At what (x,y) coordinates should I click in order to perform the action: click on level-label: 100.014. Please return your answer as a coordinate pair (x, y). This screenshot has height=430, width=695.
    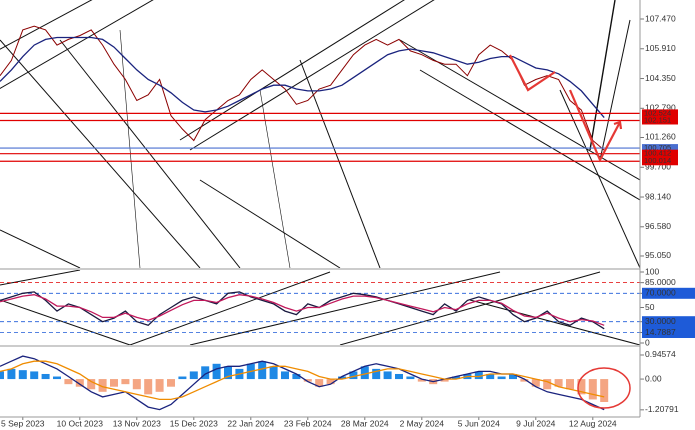
    Looking at the image, I should click on (657, 160).